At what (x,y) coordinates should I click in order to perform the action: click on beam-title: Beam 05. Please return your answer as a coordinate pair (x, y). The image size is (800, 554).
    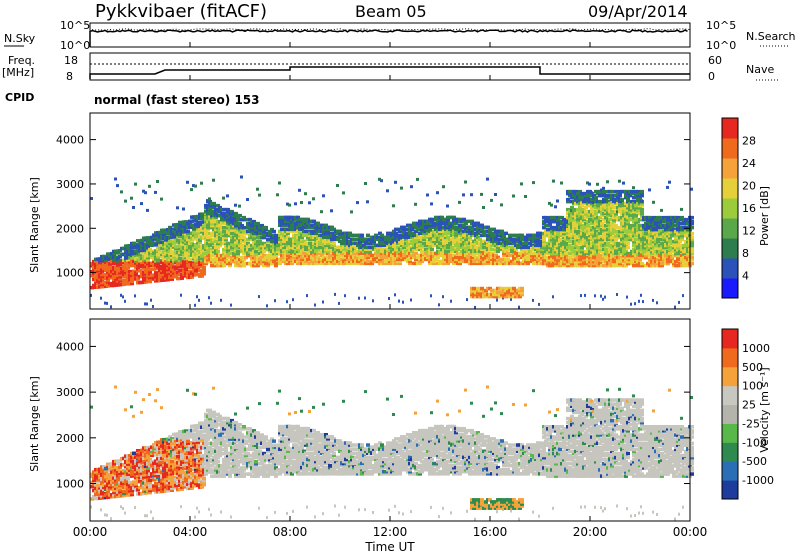
    Looking at the image, I should click on (391, 11).